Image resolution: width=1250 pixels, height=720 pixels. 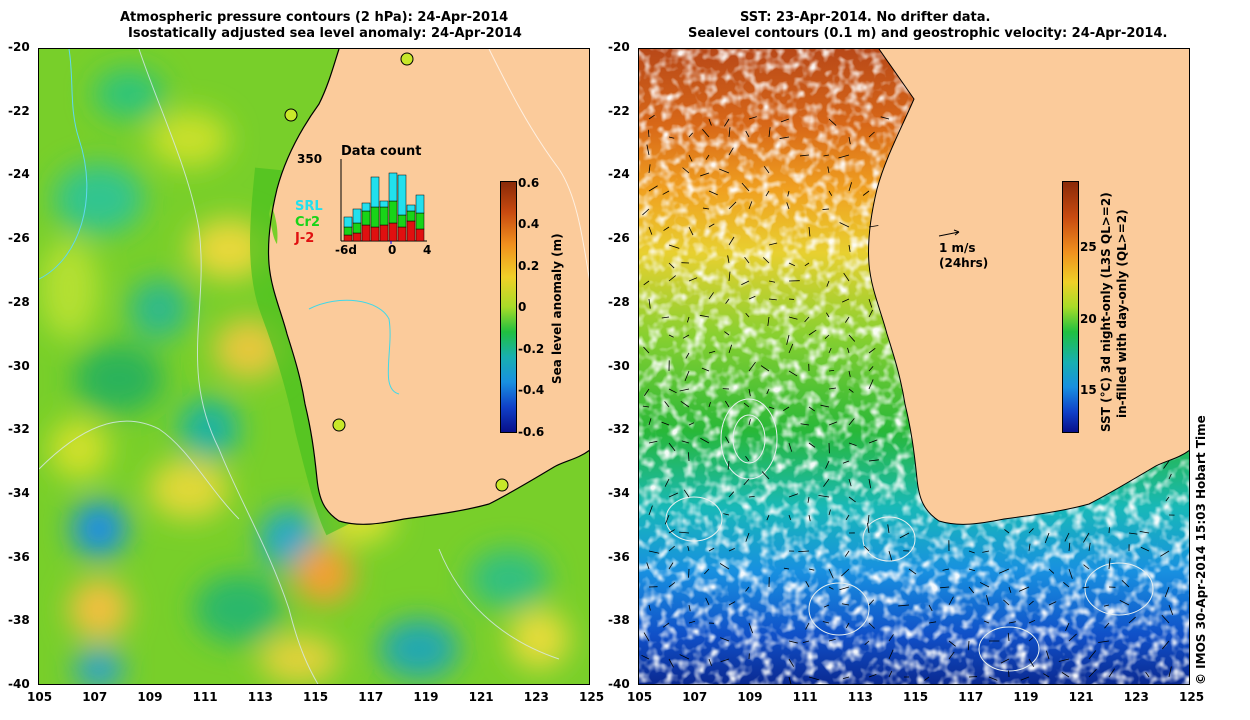 What do you see at coordinates (1070, 307) in the screenshot?
I see `sst-colorbar` at bounding box center [1070, 307].